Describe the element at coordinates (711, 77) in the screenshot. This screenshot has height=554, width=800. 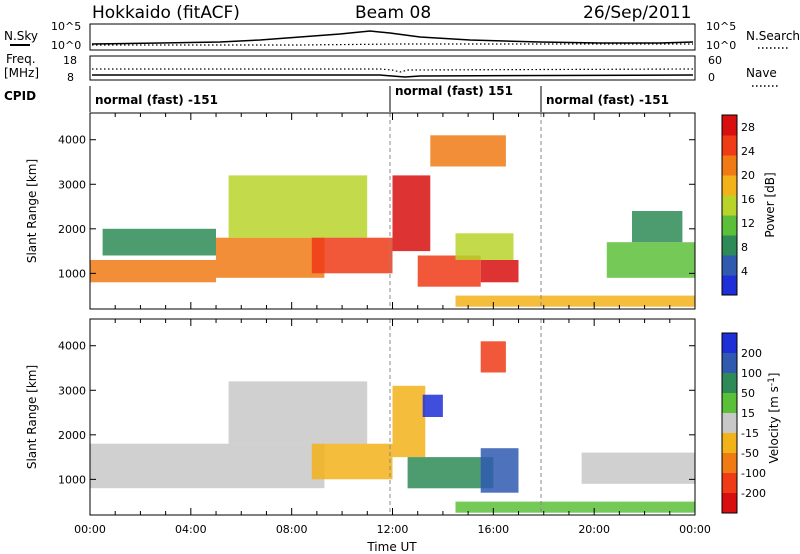
I see `nave-tick-bottom: 0` at that location.